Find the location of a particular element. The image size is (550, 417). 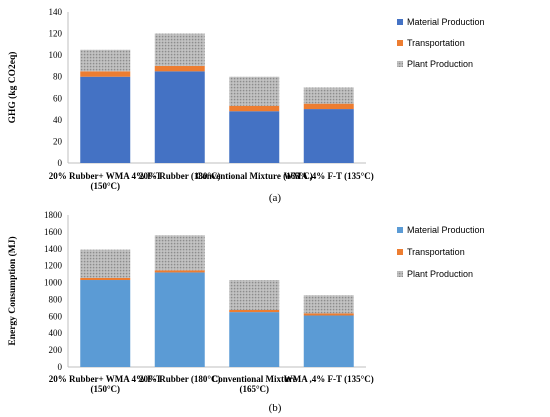

panel-label: (b) is located at coordinates (275, 408).